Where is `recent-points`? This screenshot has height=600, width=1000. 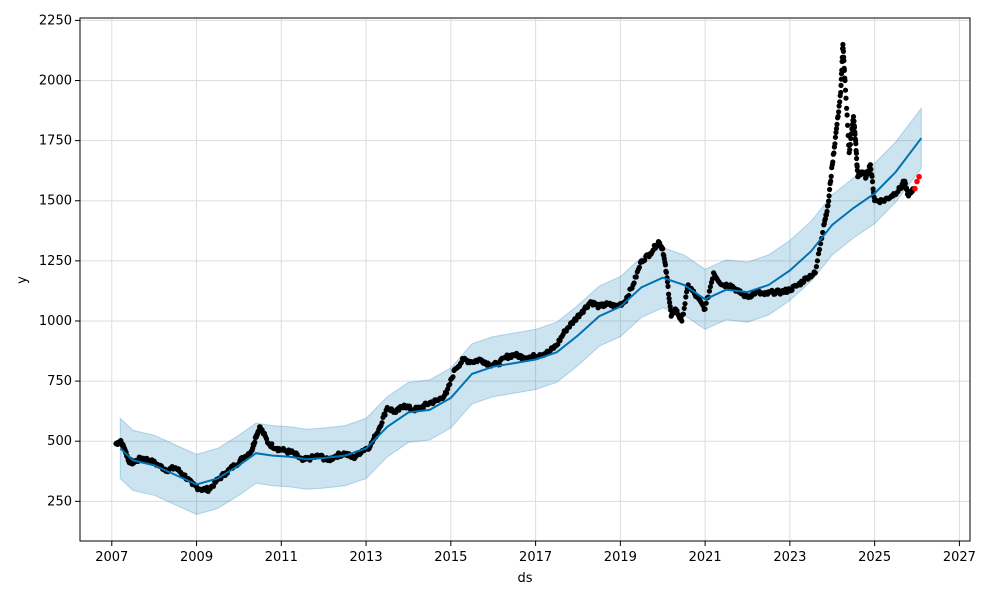 recent-points is located at coordinates (917, 182).